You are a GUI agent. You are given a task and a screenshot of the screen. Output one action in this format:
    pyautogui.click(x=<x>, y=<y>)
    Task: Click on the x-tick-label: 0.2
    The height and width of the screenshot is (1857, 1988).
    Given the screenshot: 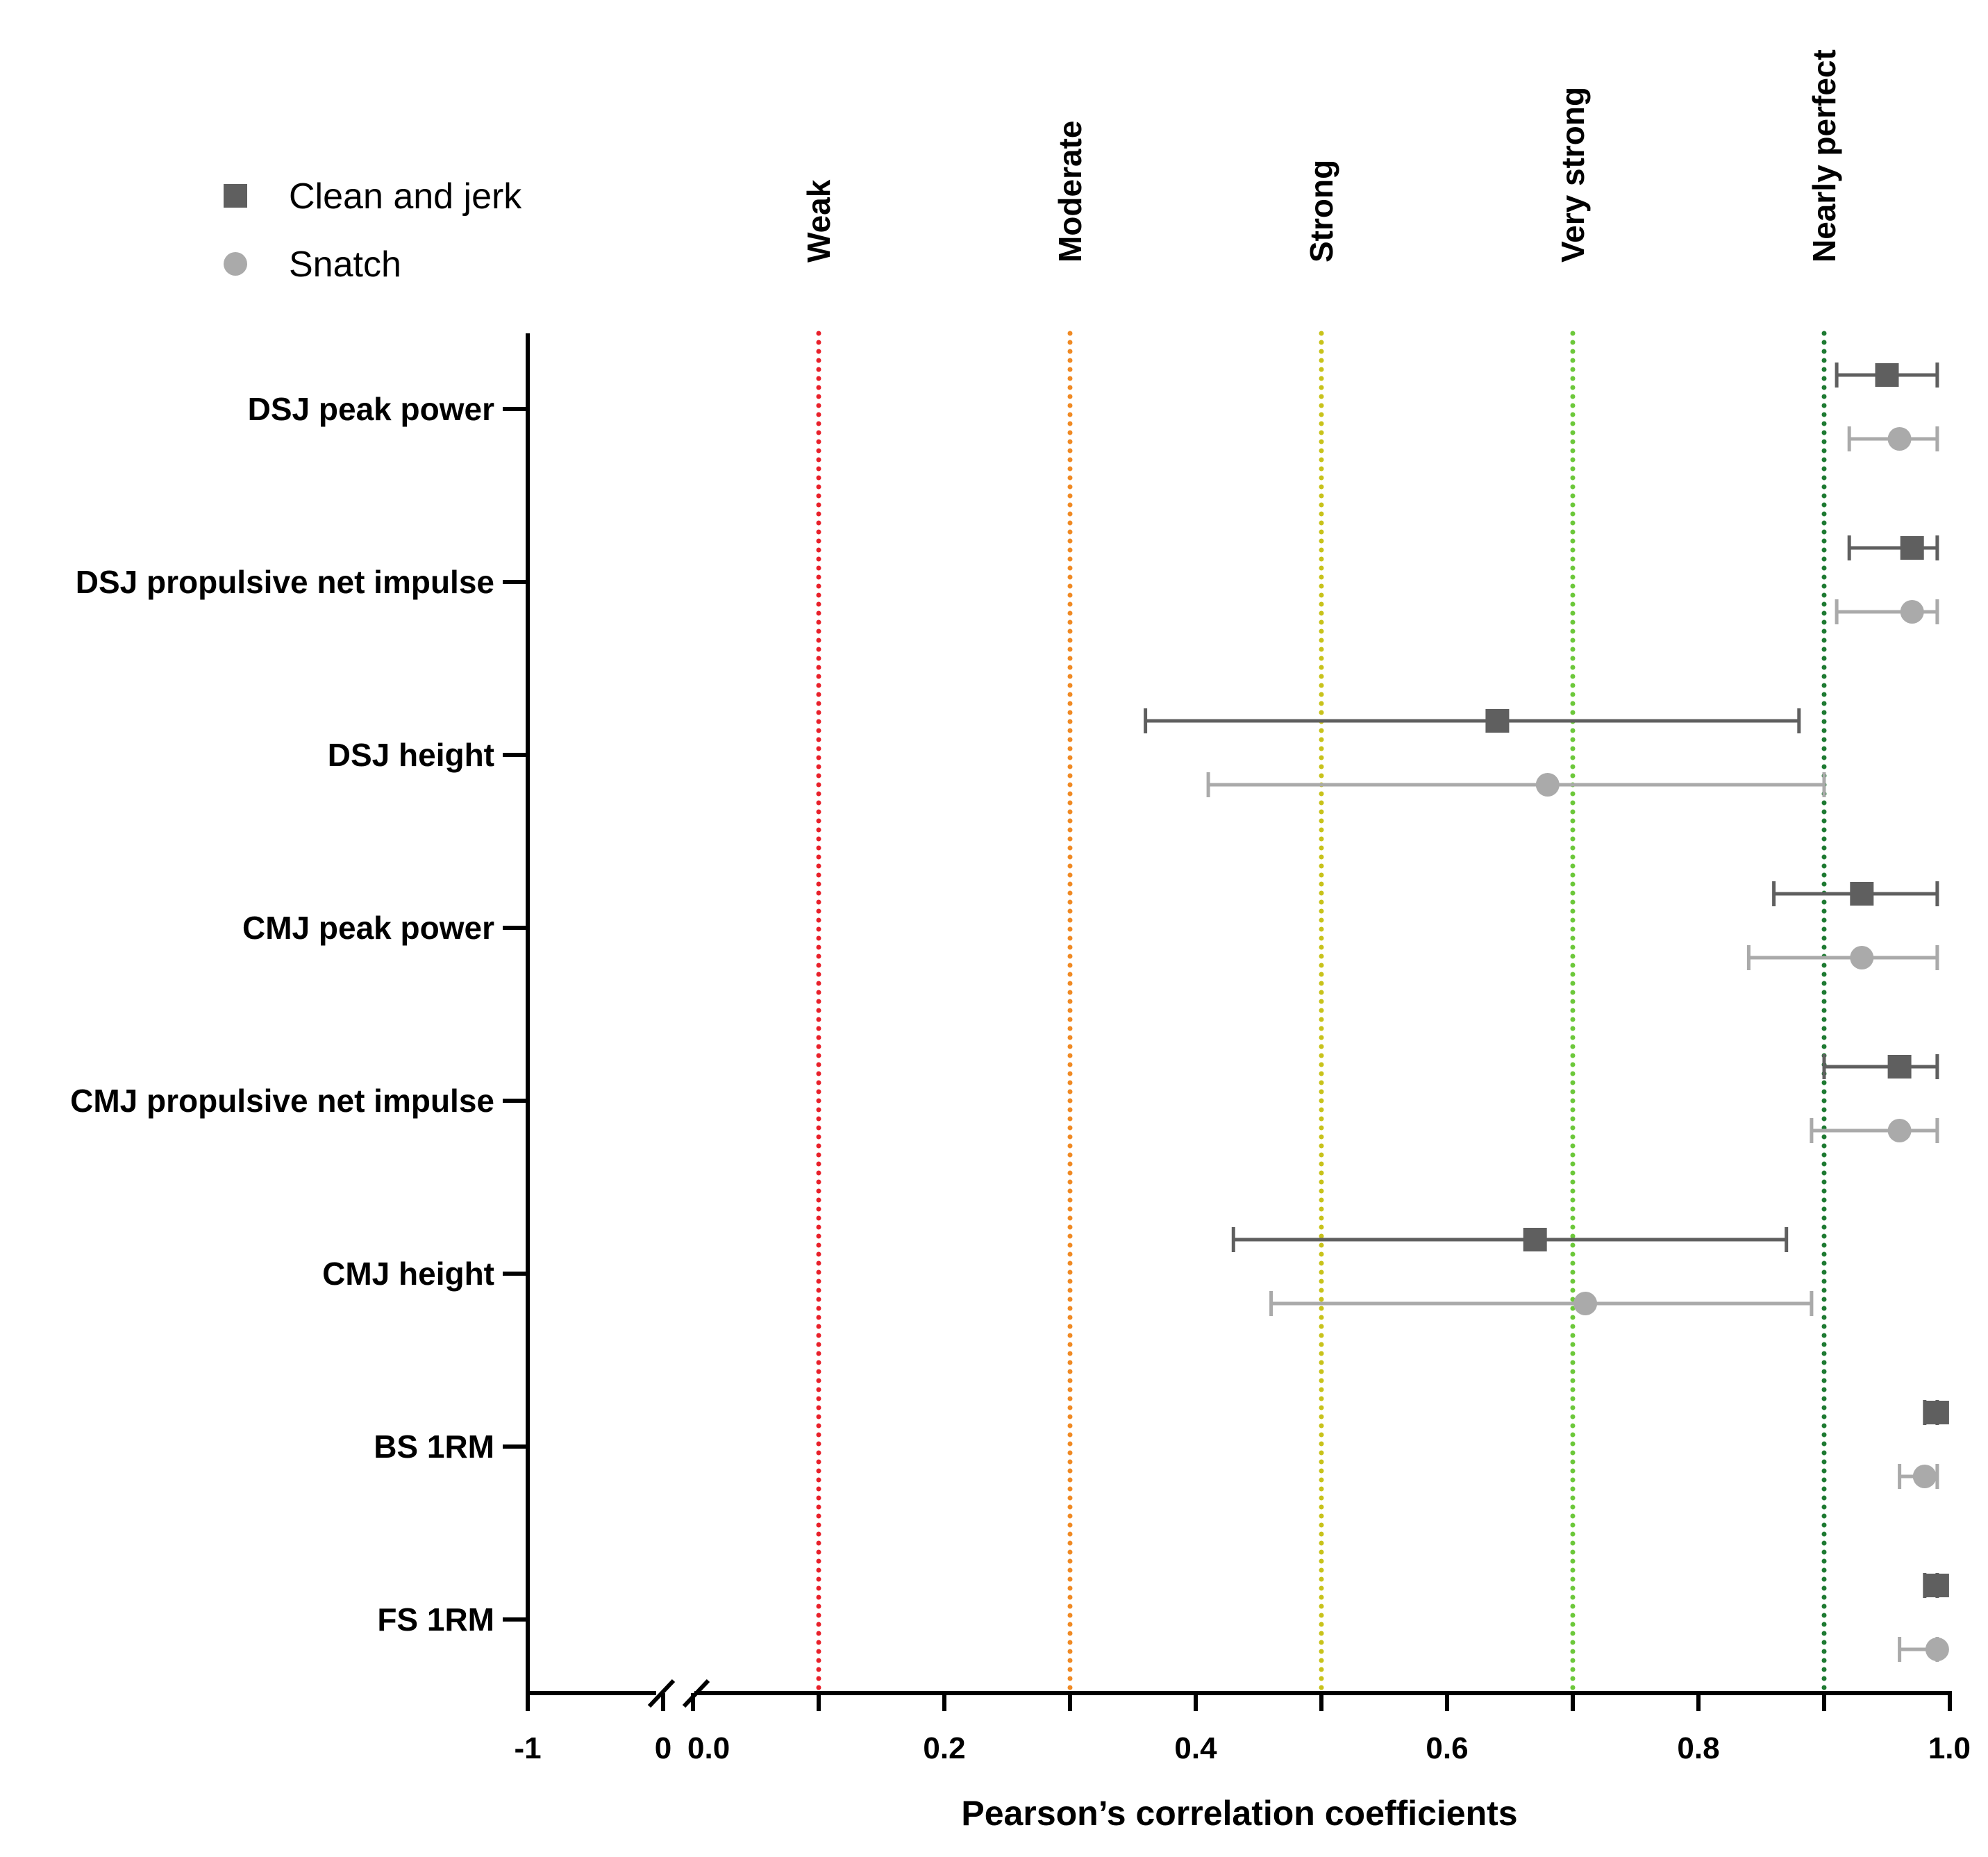 What is the action you would take?
    pyautogui.click(x=944, y=1748)
    